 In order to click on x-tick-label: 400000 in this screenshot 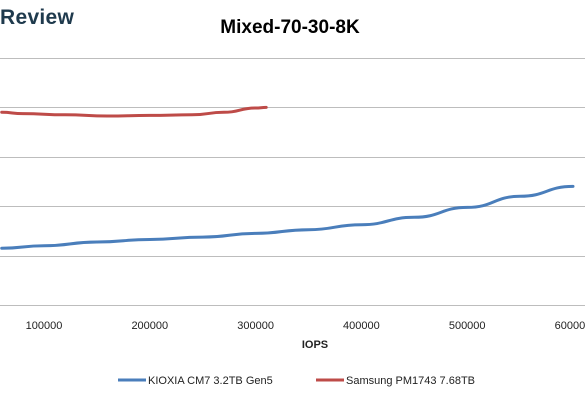, I will do `click(361, 326)`.